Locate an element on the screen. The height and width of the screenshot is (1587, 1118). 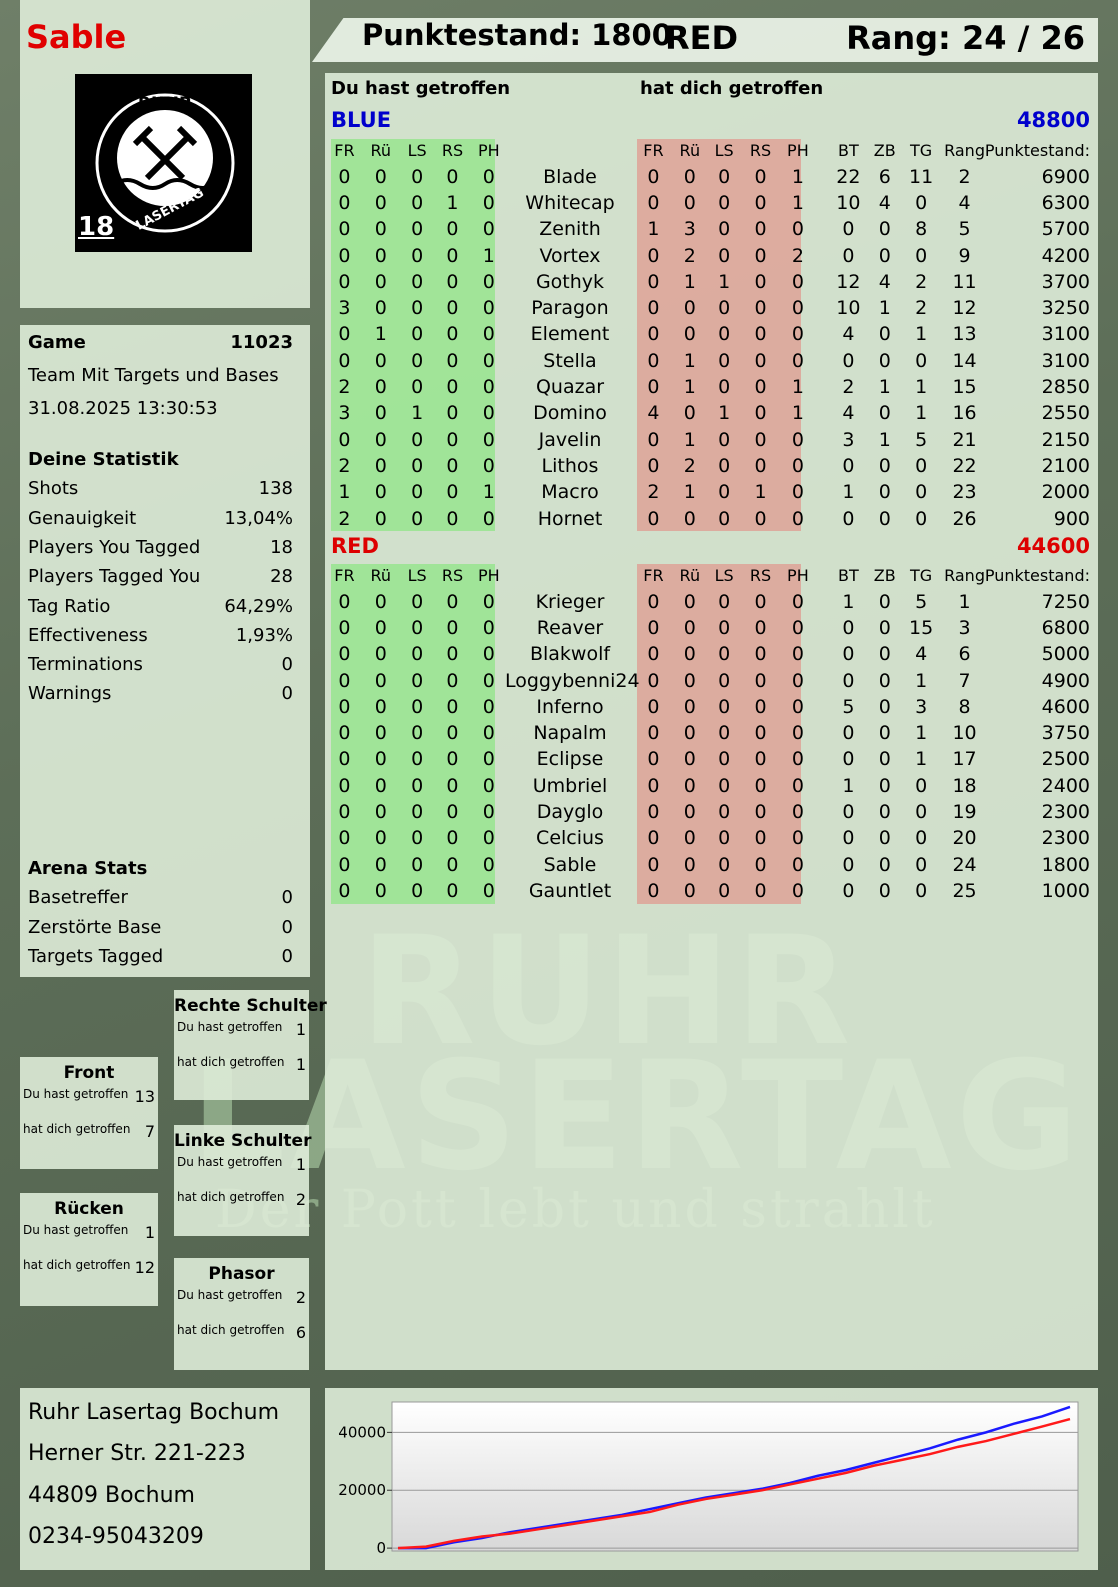
team-score: 44600 is located at coordinates (1053, 546).